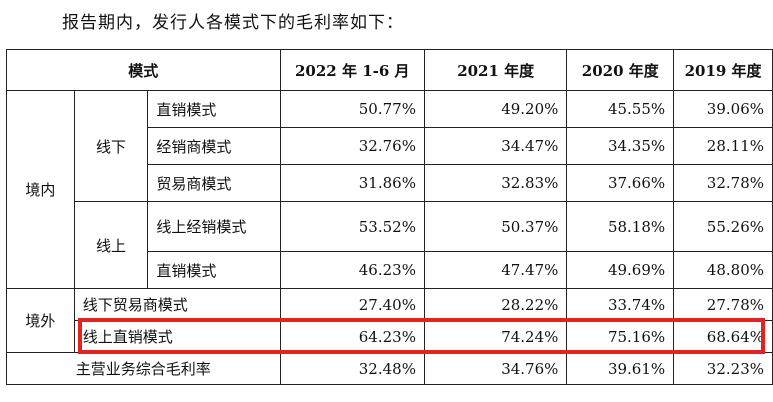  What do you see at coordinates (723, 270) in the screenshot?
I see `cell-value: 48.80%` at bounding box center [723, 270].